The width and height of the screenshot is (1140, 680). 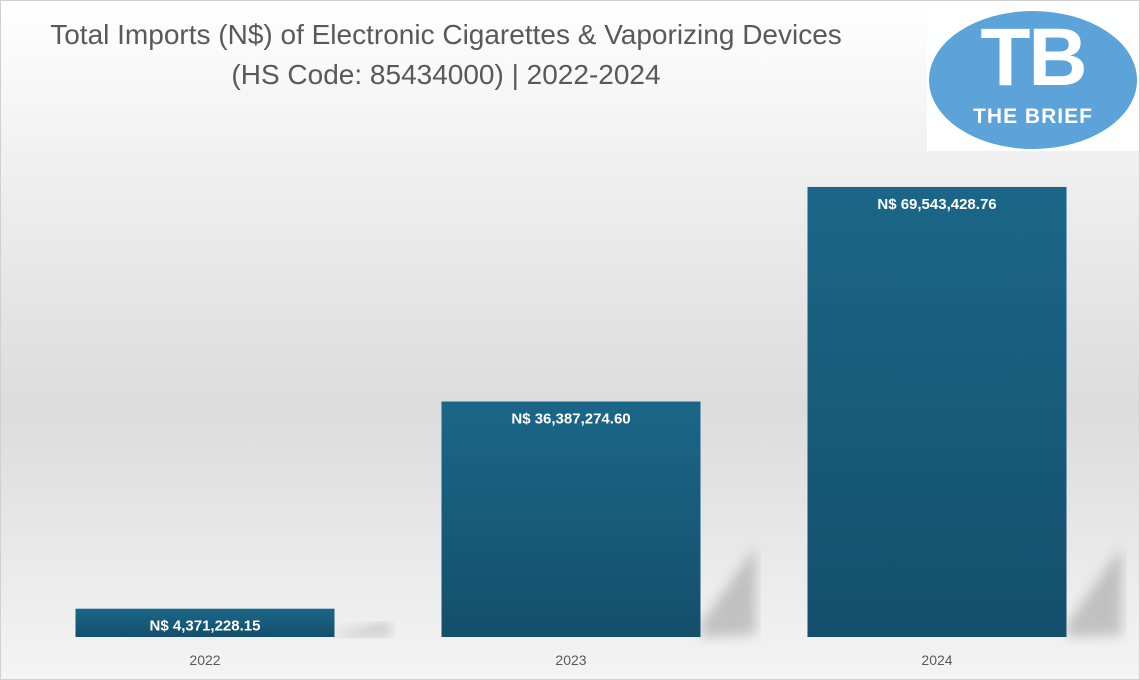 I want to click on the-brief-logo: TB THE BRIEF, so click(x=1033, y=80).